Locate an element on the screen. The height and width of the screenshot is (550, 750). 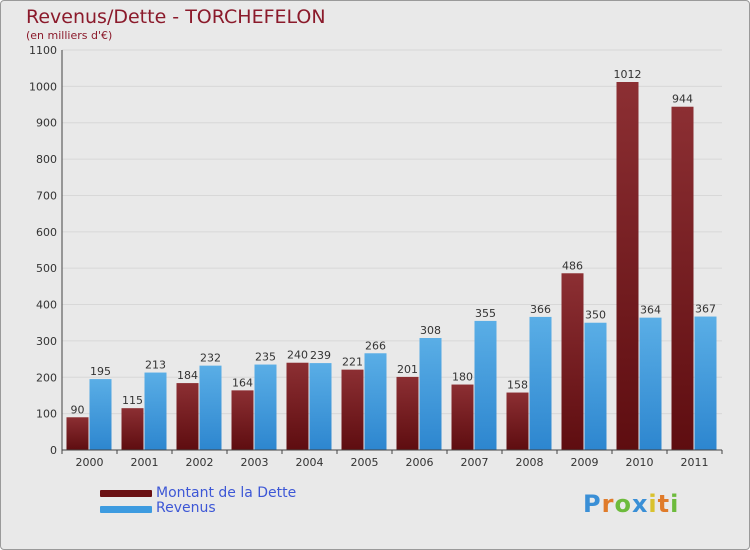
proxiti-logo: Proxiti is located at coordinates (631, 504).